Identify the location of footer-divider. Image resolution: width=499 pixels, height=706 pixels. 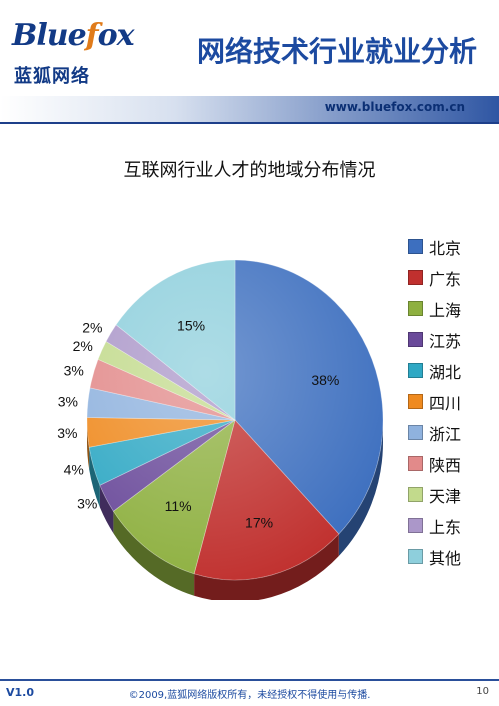
(249, 680).